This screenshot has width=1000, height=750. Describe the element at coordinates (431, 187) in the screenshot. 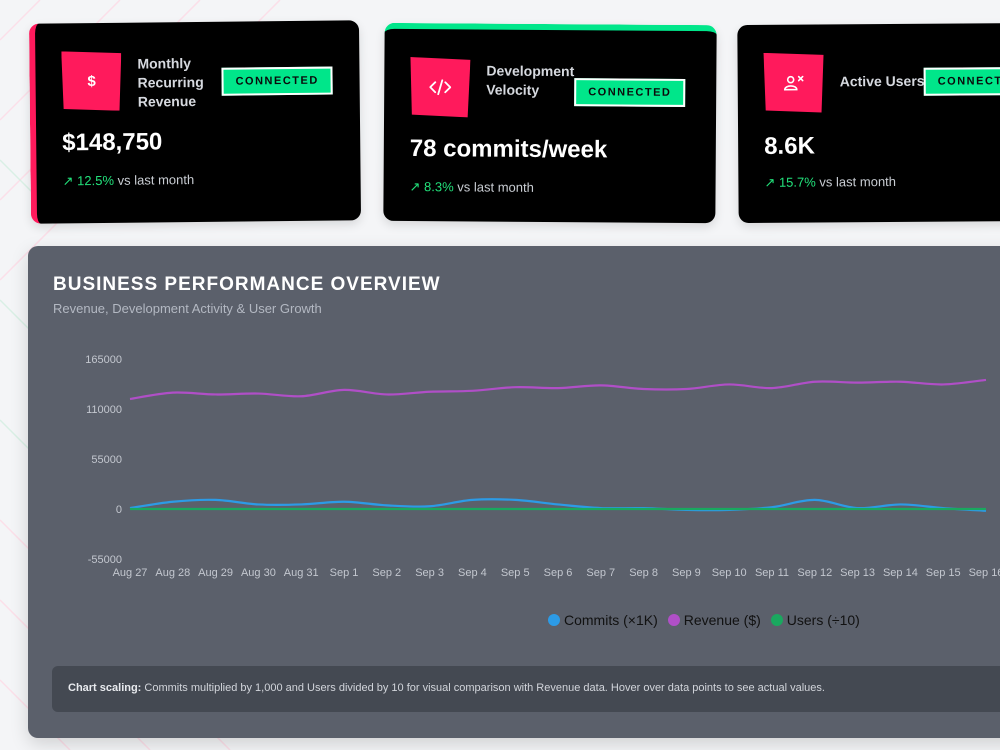

I see `change-percent: ↗ 8.3%` at that location.